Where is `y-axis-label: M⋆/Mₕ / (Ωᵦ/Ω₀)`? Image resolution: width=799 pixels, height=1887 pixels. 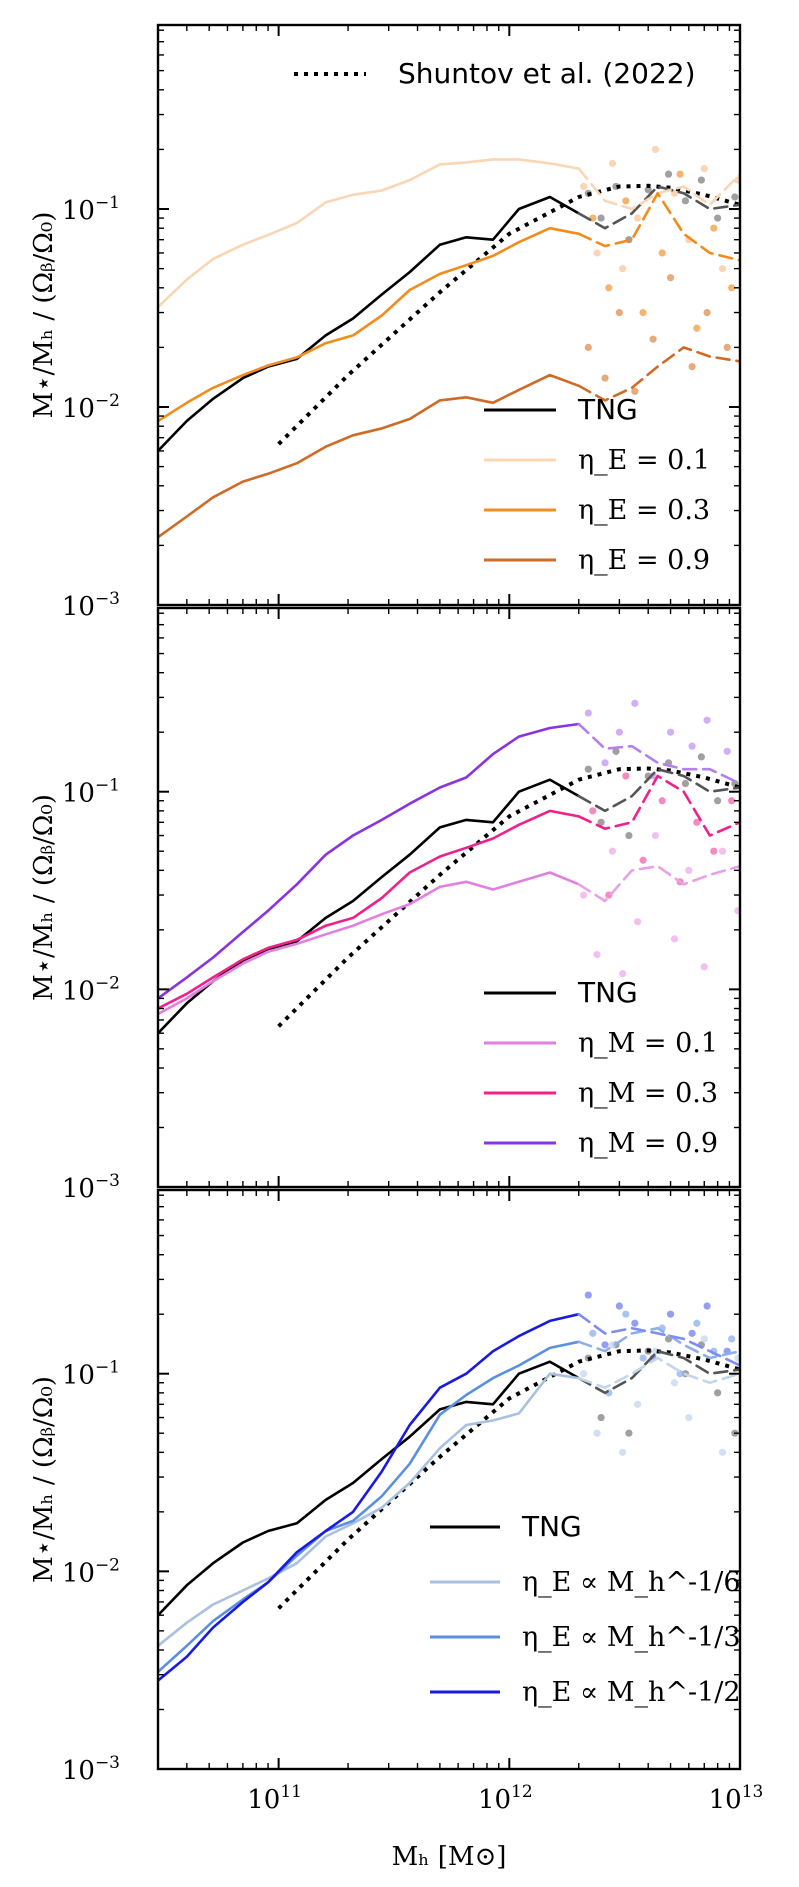
y-axis-label: M⋆/Mₕ / (Ωᵦ/Ω₀) is located at coordinates (44, 897).